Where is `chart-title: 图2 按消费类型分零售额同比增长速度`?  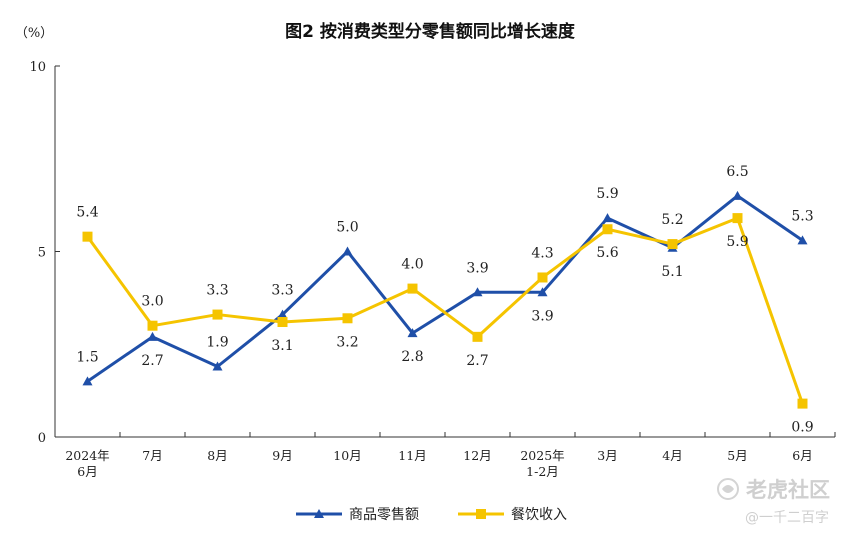 chart-title: 图2 按消费类型分零售额同比增长速度 is located at coordinates (430, 31).